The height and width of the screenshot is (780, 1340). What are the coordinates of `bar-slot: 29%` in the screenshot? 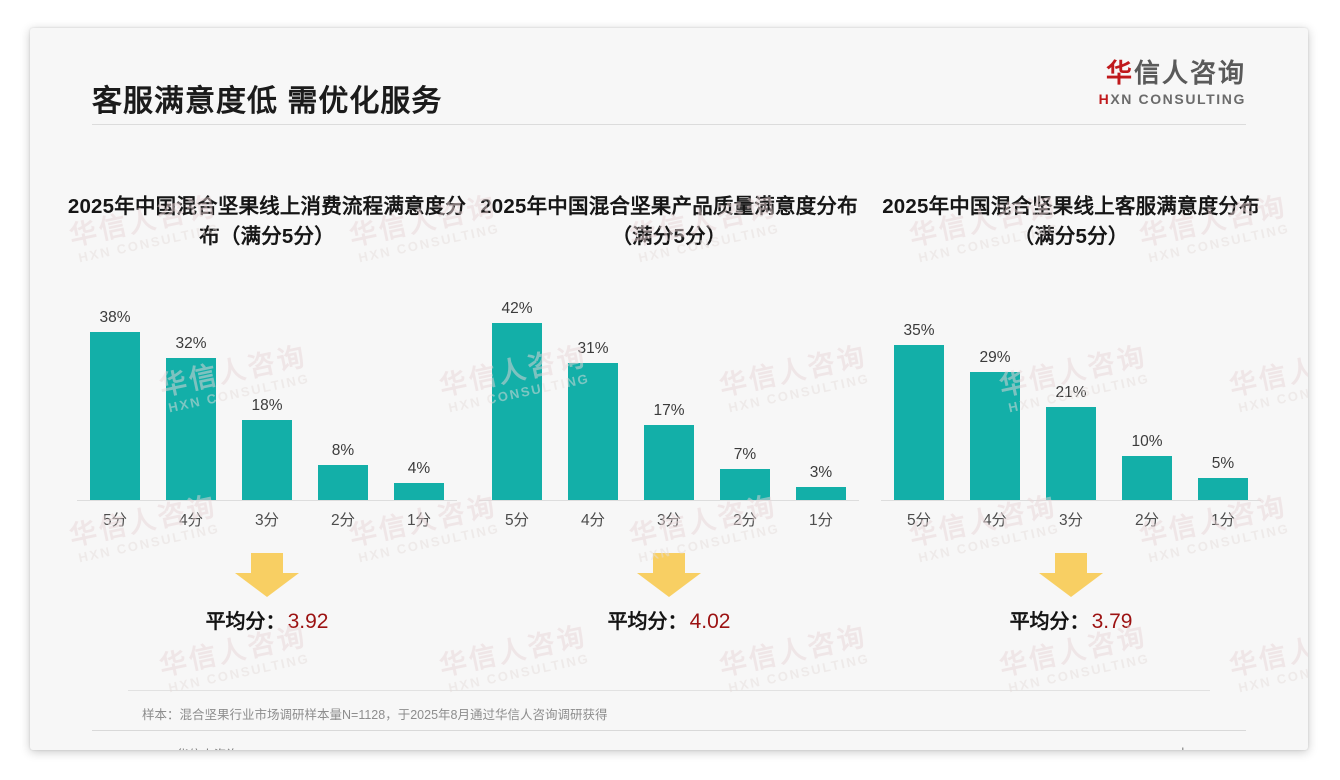 It's located at (995, 400).